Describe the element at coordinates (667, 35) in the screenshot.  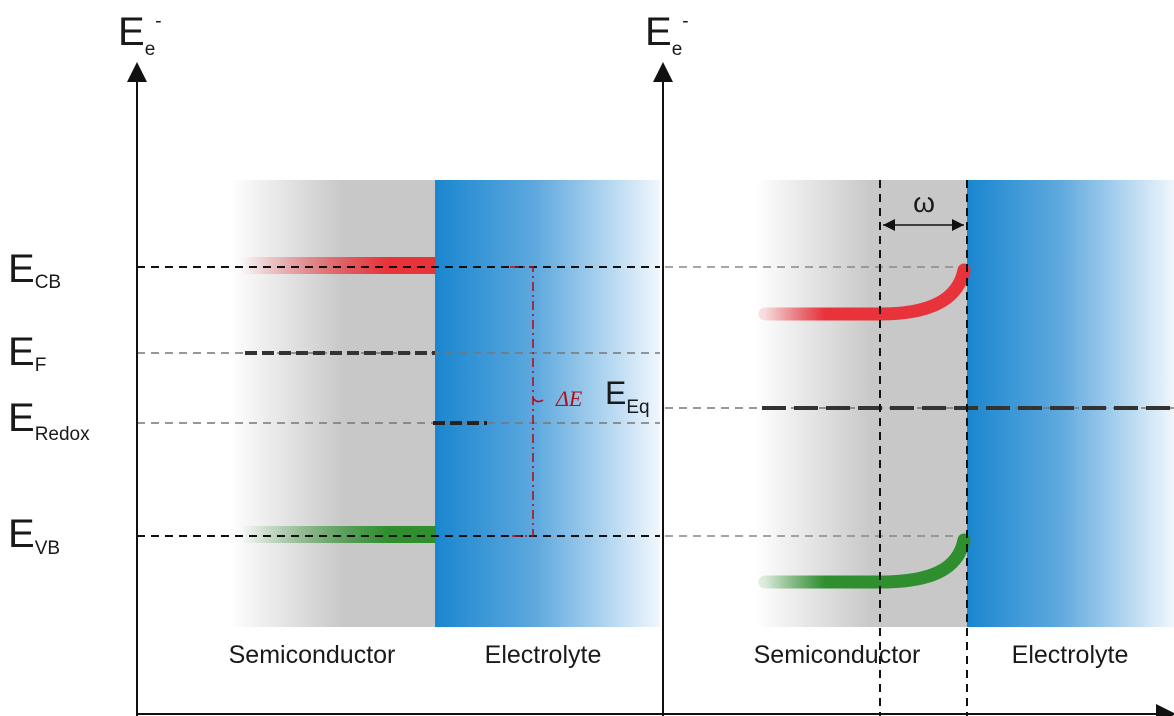
I see `y-axis-label-right: Ee-` at that location.